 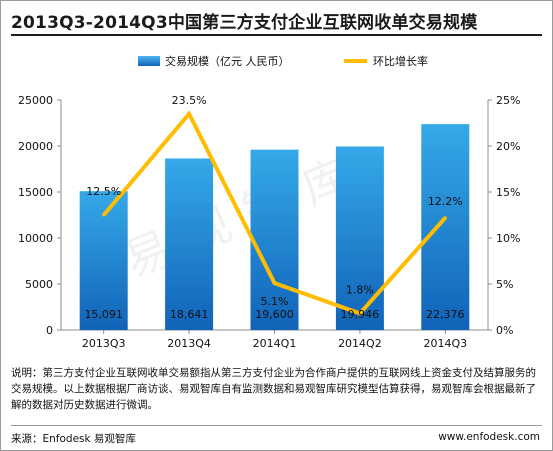 What do you see at coordinates (504, 330) in the screenshot?
I see `y-right-tick-label: 0%` at bounding box center [504, 330].